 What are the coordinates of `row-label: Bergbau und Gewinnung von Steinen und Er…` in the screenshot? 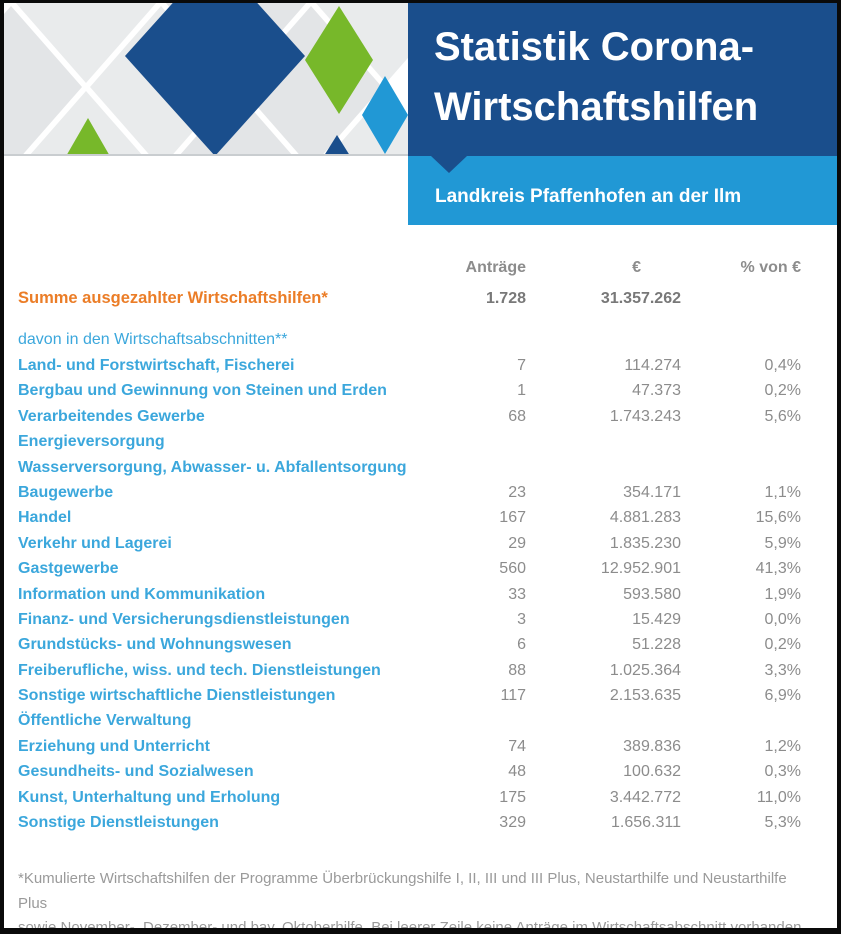 It's located at (202, 391).